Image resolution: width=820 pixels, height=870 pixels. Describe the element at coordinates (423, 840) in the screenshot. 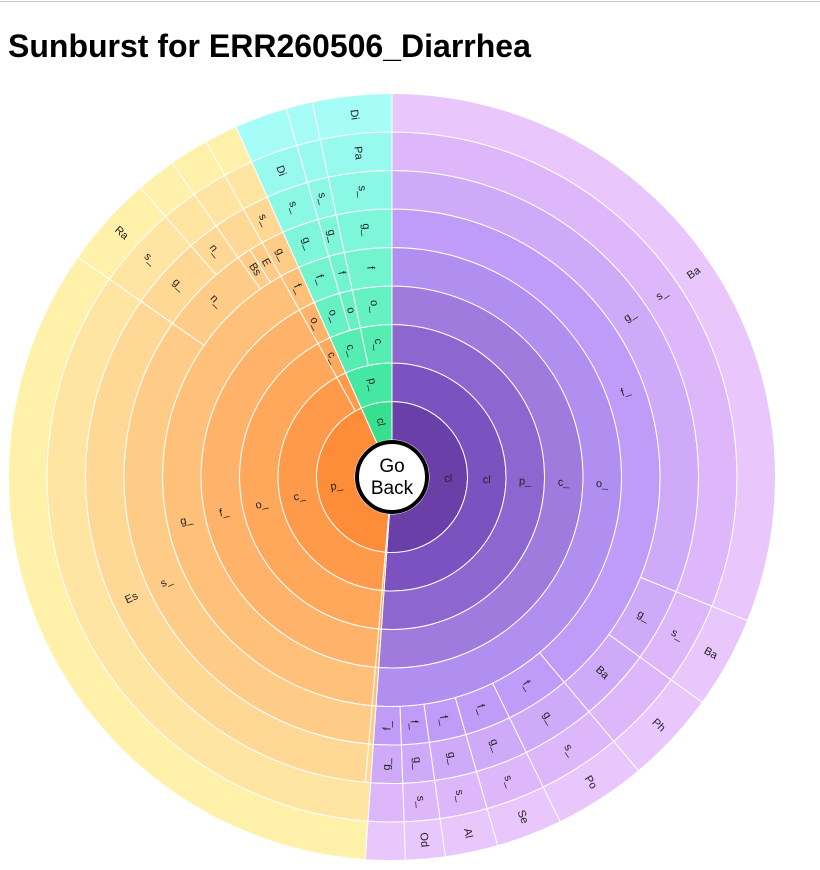

I see `sunburst-segment-label: Od` at that location.